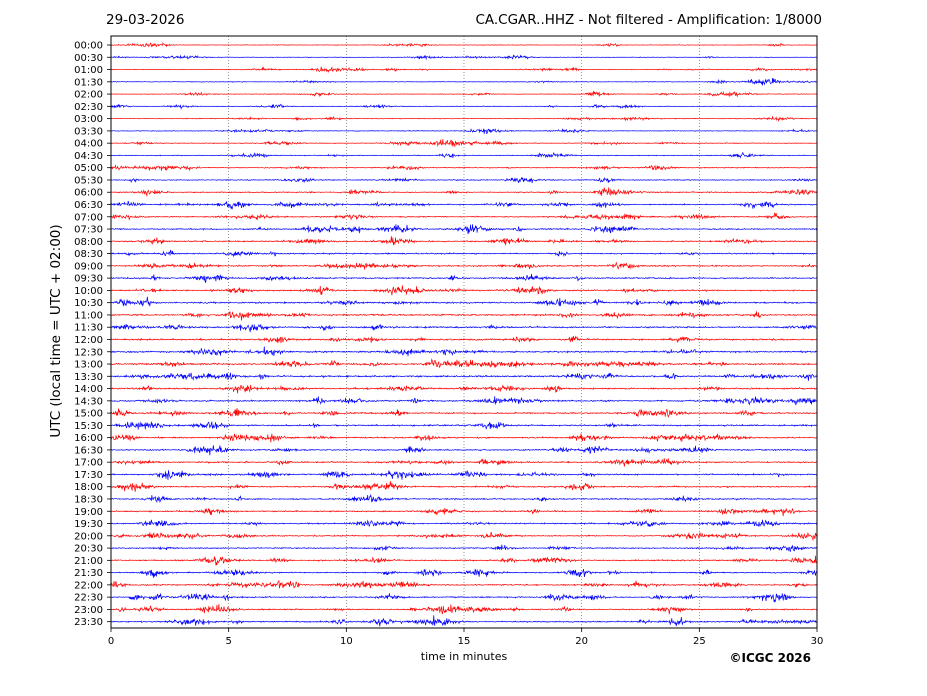 This screenshot has height=696, width=927. What do you see at coordinates (88, 303) in the screenshot?
I see `y-tick-label: 10:30` at bounding box center [88, 303].